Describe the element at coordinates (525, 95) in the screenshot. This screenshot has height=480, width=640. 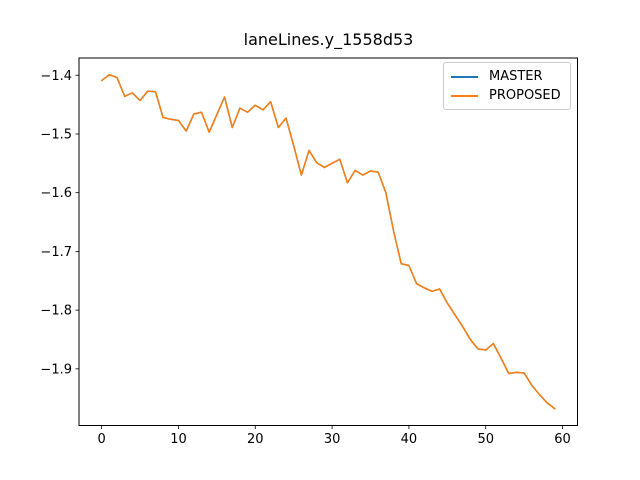
I see `legend-label-proposed: PROPOSED` at that location.